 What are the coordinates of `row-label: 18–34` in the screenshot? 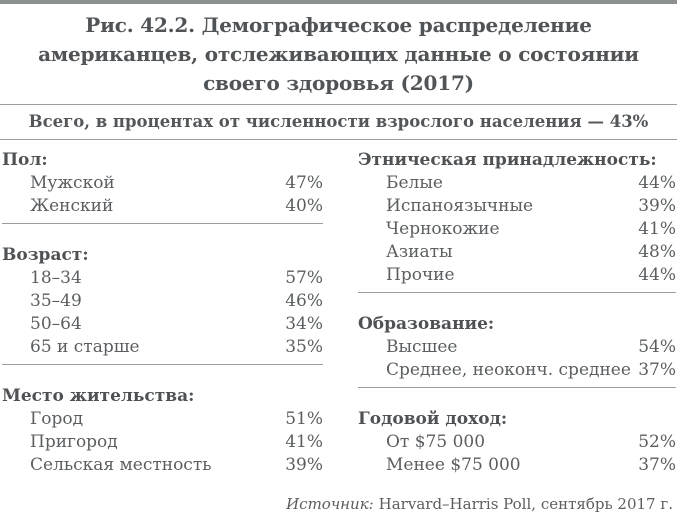 It's located at (56, 278).